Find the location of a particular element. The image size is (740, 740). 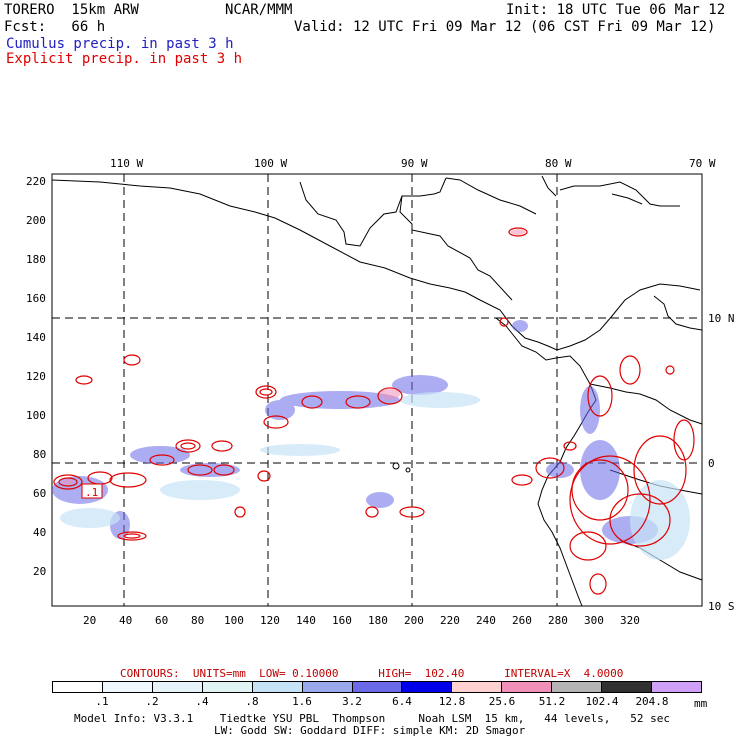

y-tick-label: 140 is located at coordinates (36, 337).